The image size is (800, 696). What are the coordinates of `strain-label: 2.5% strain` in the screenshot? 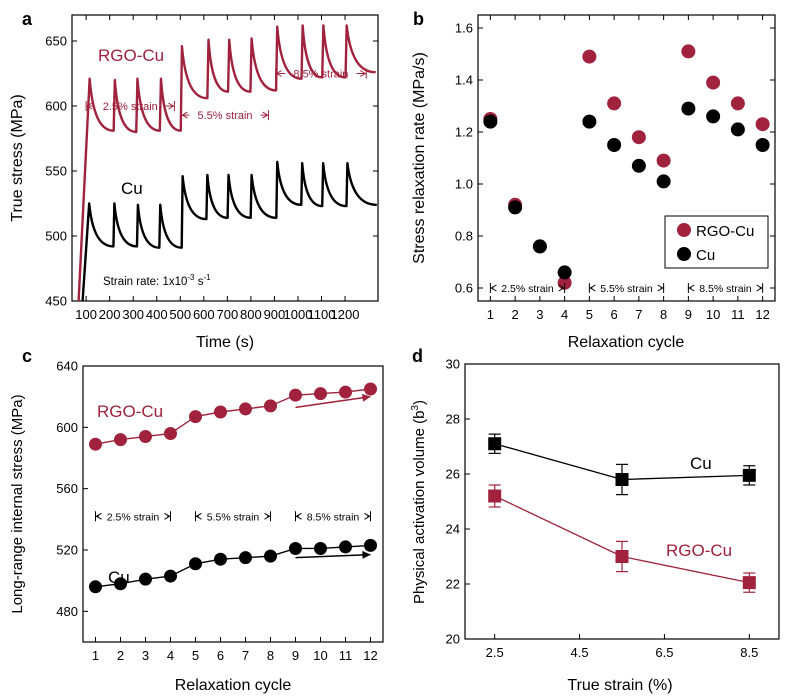 It's located at (527, 289).